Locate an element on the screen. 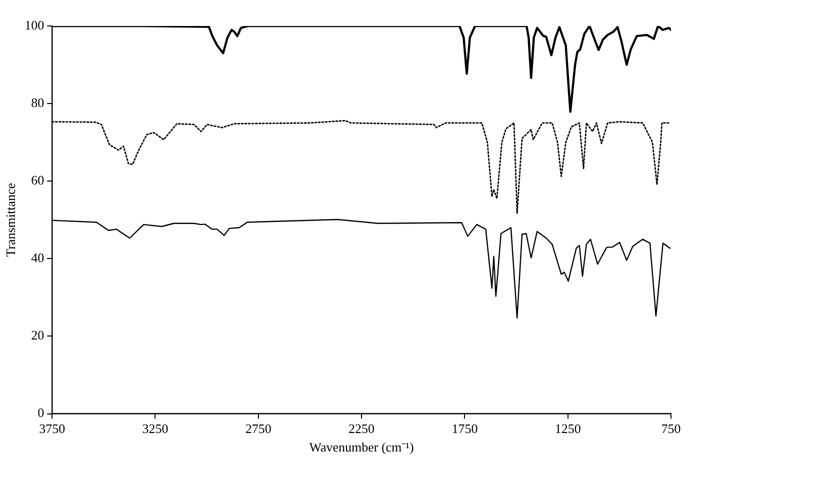 Image resolution: width=819 pixels, height=490 pixels. x-tick-label: 2750 is located at coordinates (258, 428).